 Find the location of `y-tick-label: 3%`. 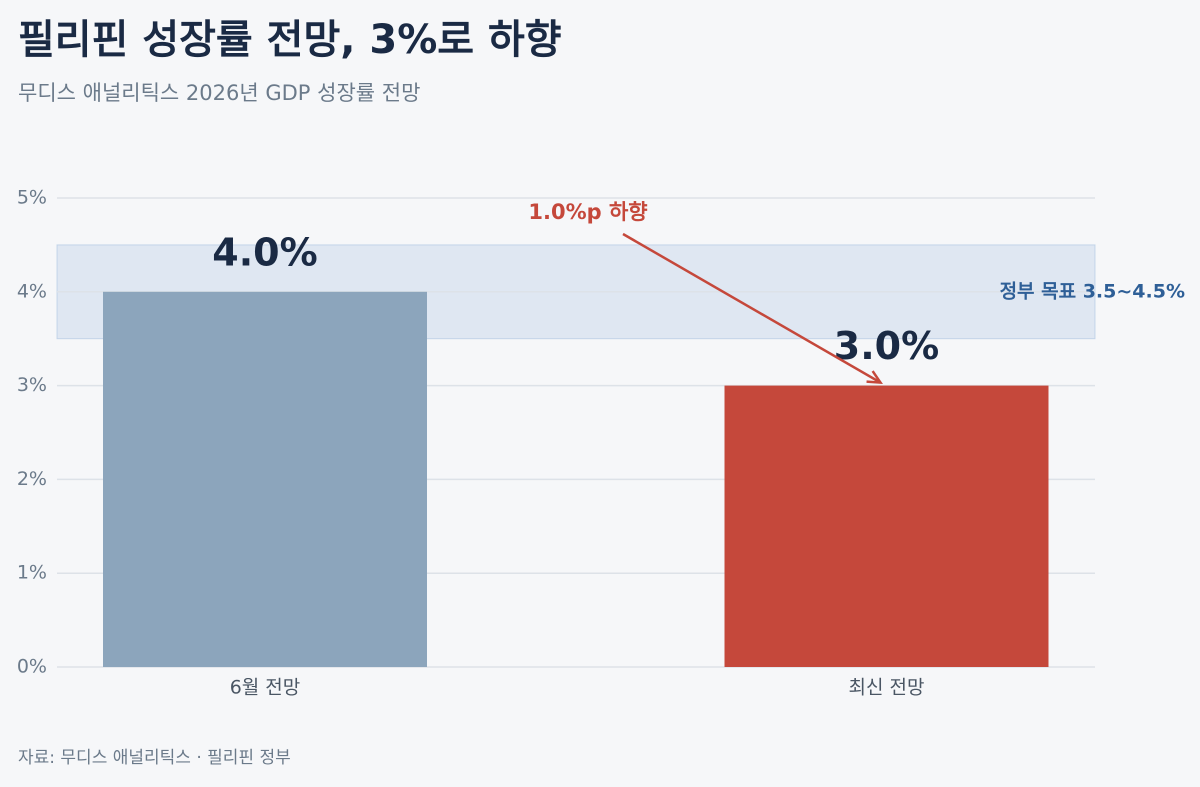

y-tick-label: 3% is located at coordinates (32, 385).